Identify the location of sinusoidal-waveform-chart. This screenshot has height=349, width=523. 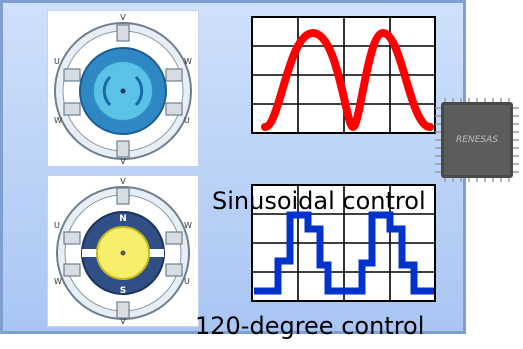
(343, 75).